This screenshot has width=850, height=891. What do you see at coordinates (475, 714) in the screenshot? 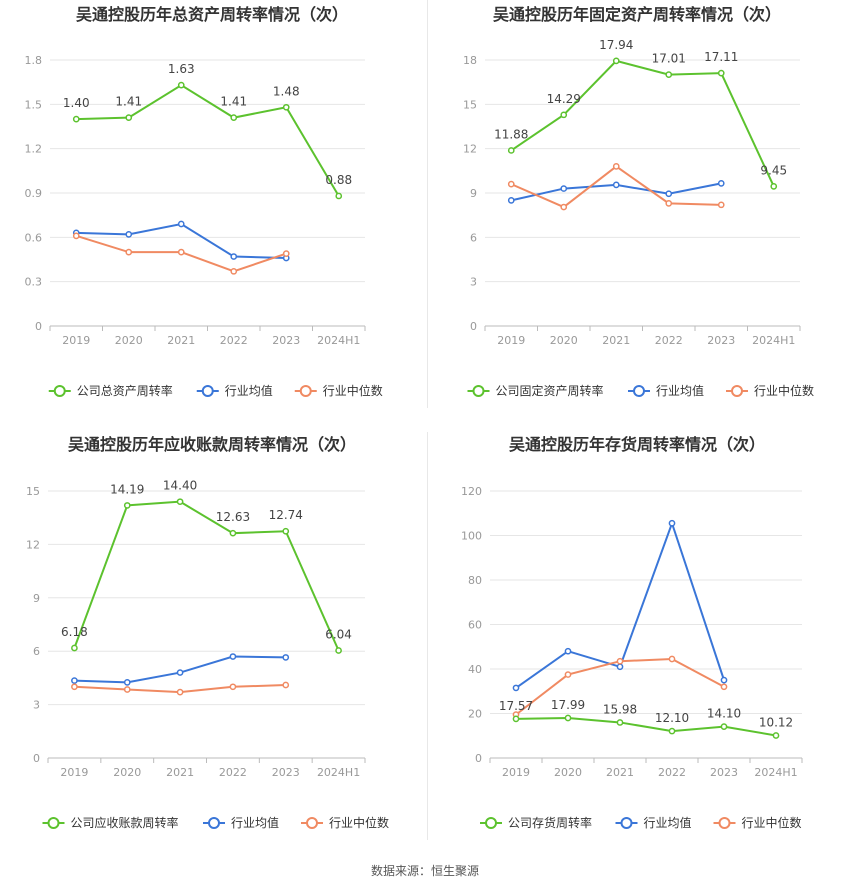
I see `y-tick-label: 20` at bounding box center [475, 714].